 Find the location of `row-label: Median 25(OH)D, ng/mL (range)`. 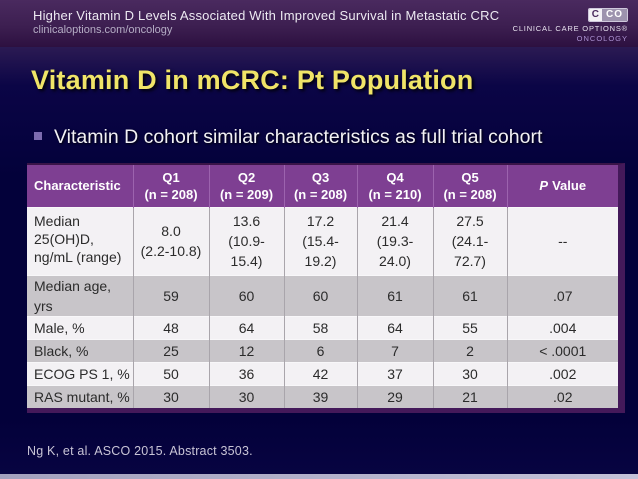

row-label: Median 25(OH)D, ng/mL (range) is located at coordinates (80, 240).